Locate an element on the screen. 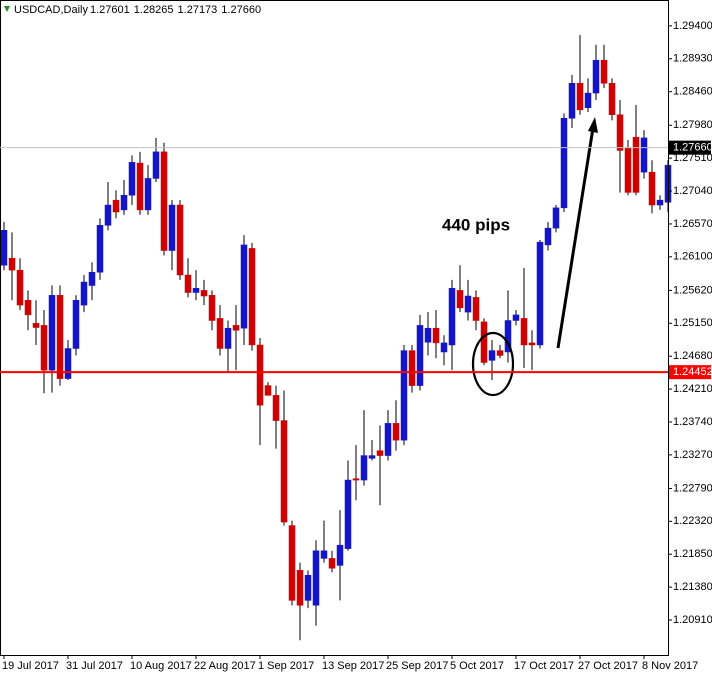 This screenshot has height=676, width=712. y-tick-label: 1.24210 is located at coordinates (692, 389).